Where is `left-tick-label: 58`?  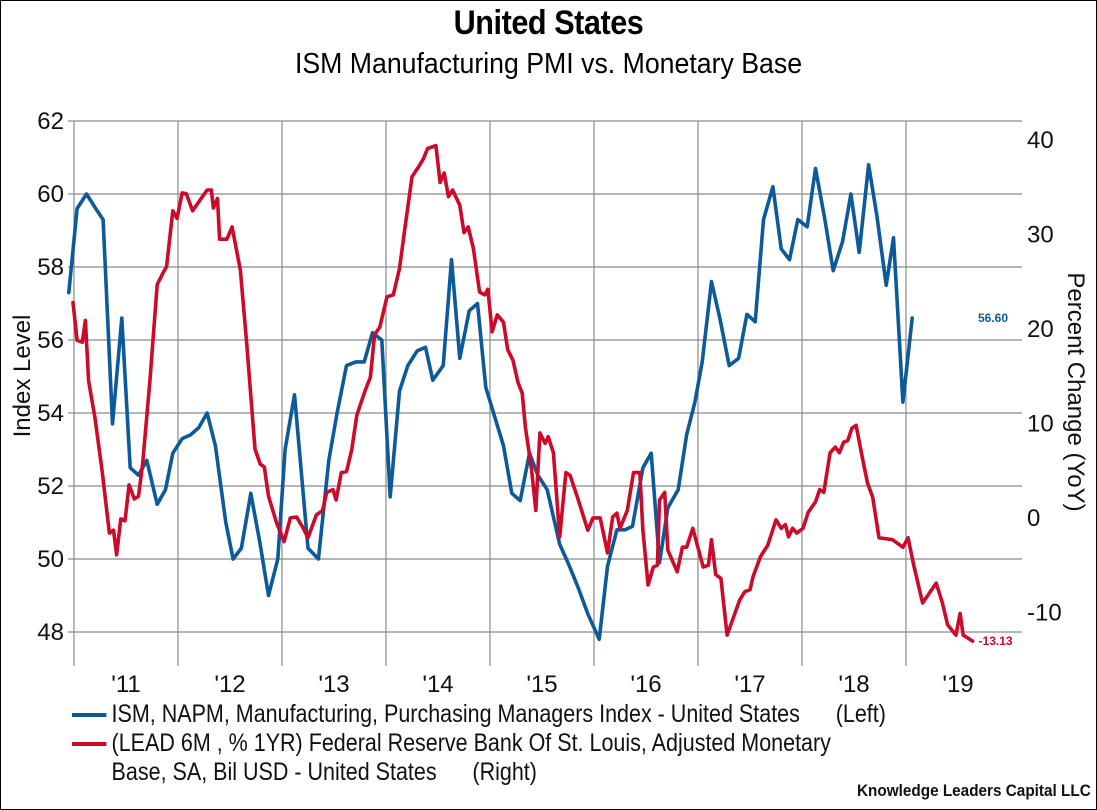
left-tick-label: 58 is located at coordinates (50, 267).